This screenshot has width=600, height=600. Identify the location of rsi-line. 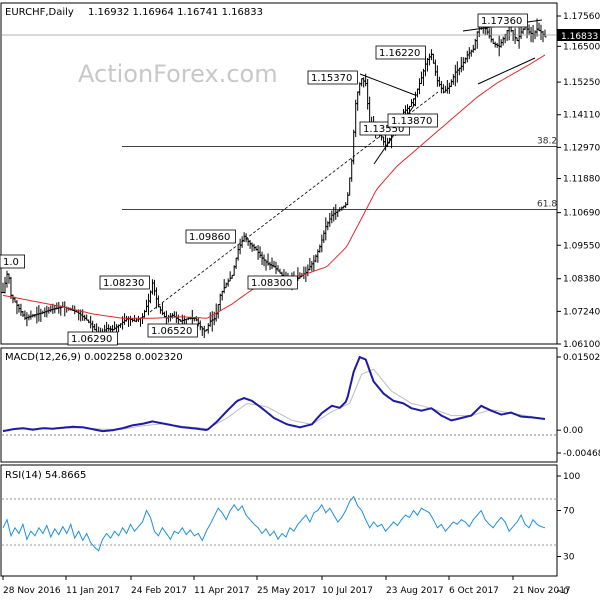
(274, 523).